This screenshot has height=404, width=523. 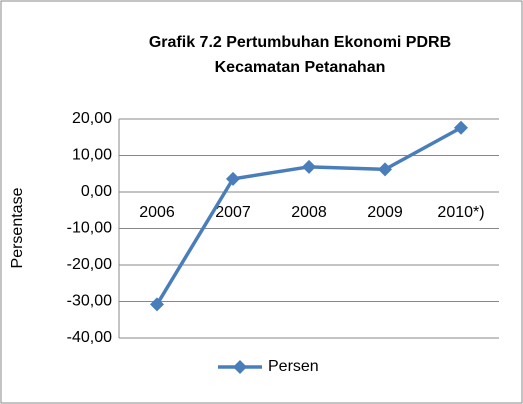 What do you see at coordinates (89, 301) in the screenshot?
I see `y-tick-label: -30,00` at bounding box center [89, 301].